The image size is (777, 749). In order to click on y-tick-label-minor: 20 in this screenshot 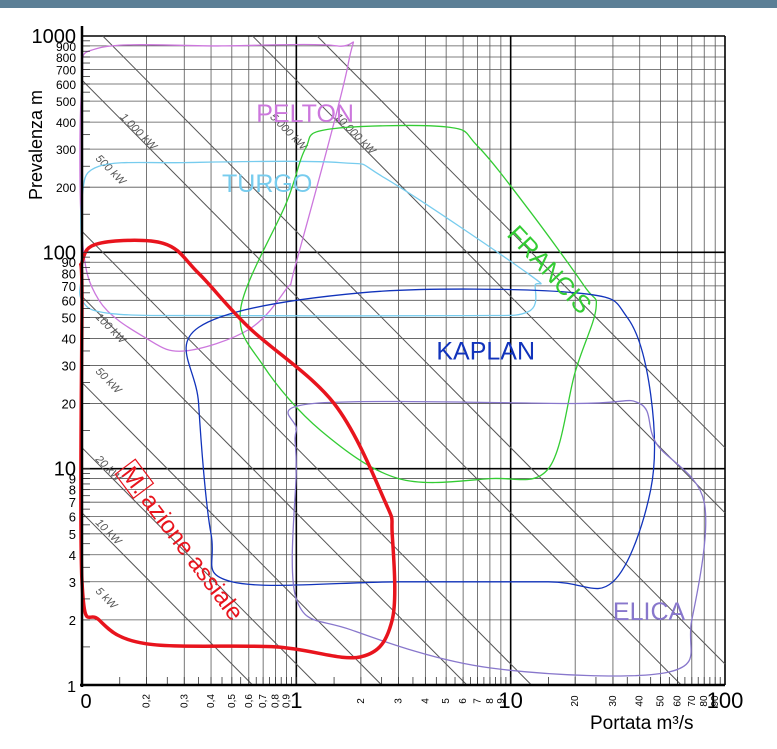, I will do `click(69, 404)`.